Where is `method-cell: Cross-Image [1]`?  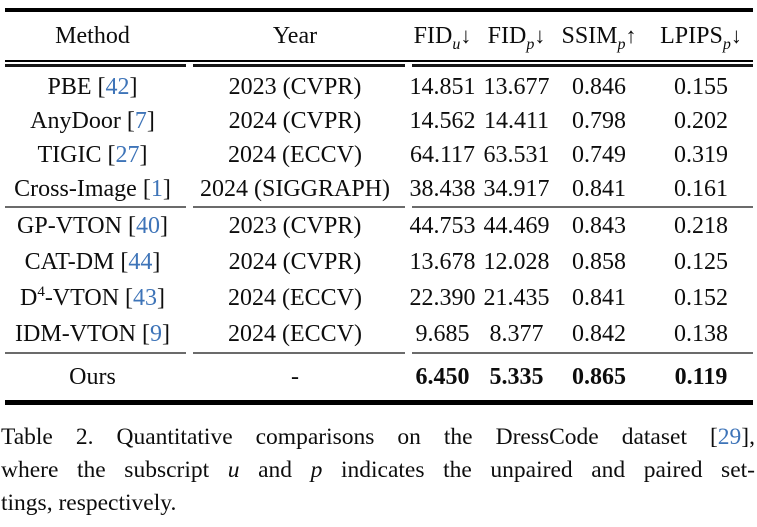 method-cell: Cross-Image [1] is located at coordinates (92, 188).